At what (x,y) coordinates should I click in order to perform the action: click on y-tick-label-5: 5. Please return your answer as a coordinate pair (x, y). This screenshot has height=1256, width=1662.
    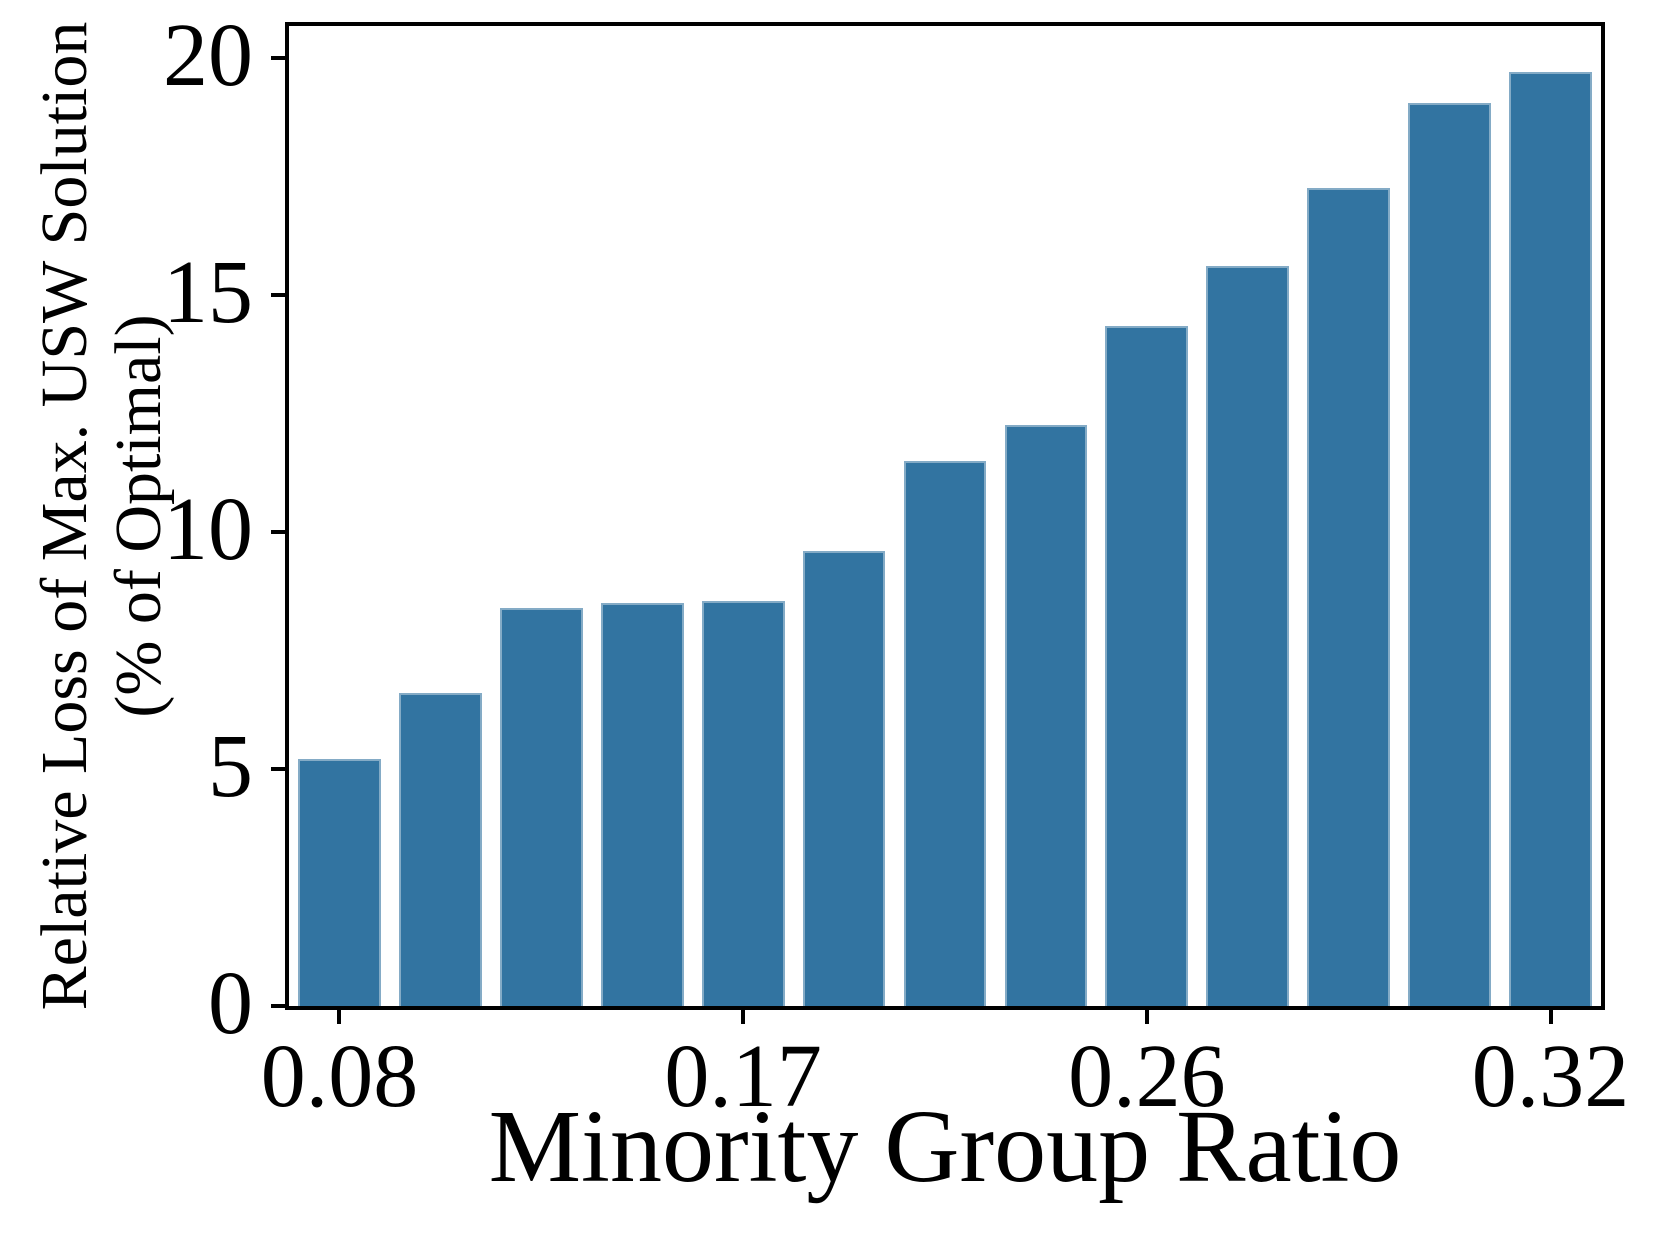
    Looking at the image, I should click on (230, 767).